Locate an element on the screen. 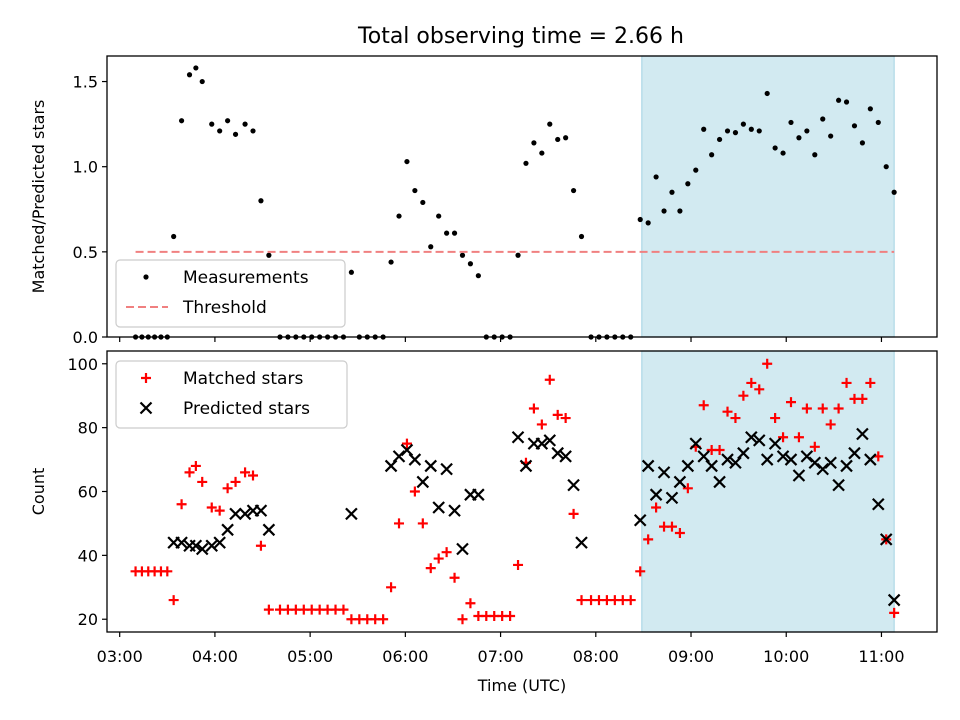  x-tick-label: 08:00 is located at coordinates (596, 656).